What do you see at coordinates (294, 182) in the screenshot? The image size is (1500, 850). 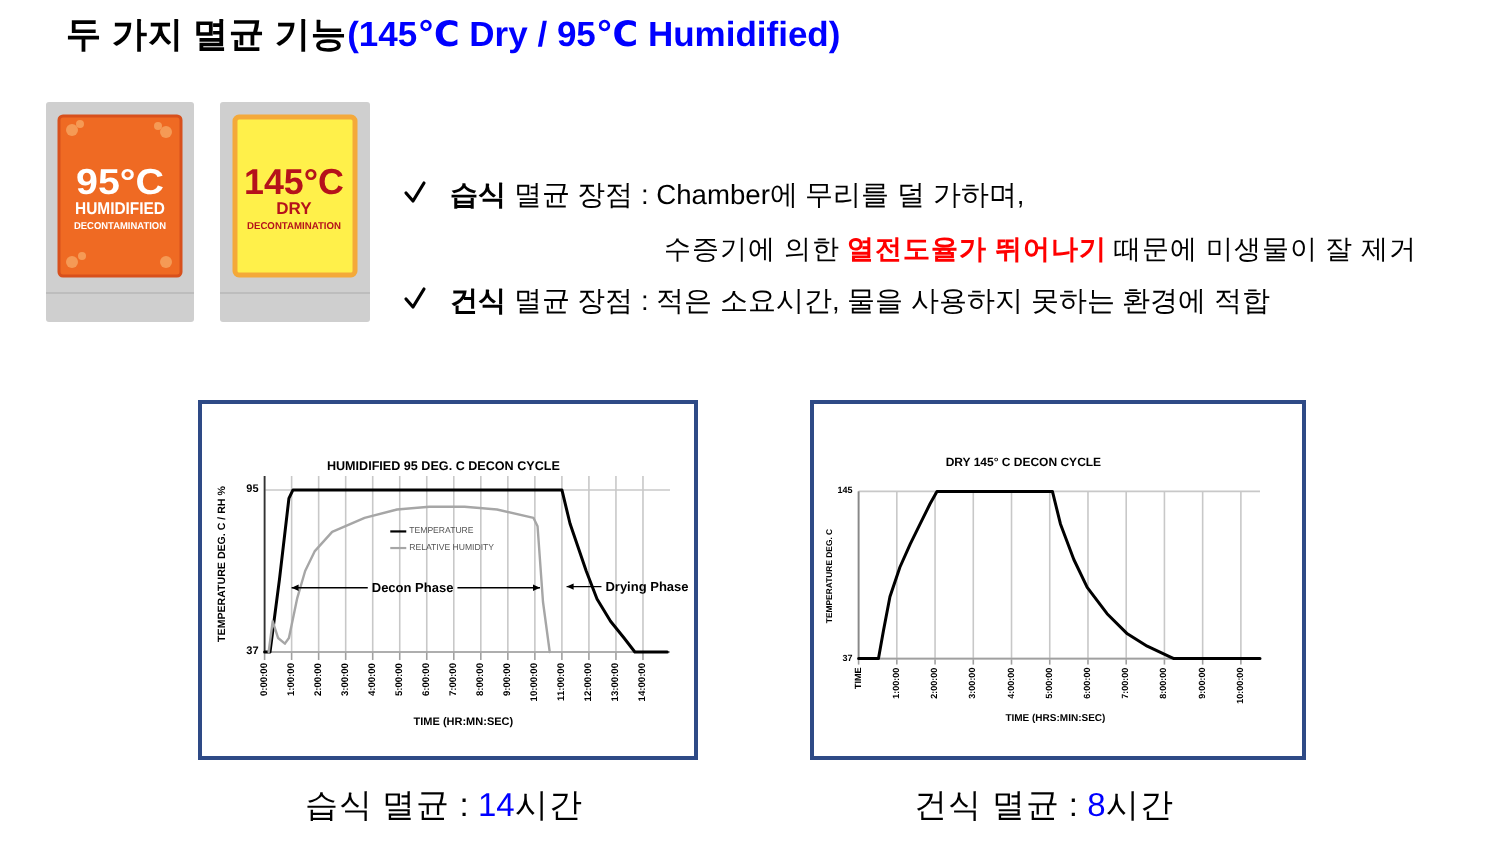 I see `annotation: 145°C` at bounding box center [294, 182].